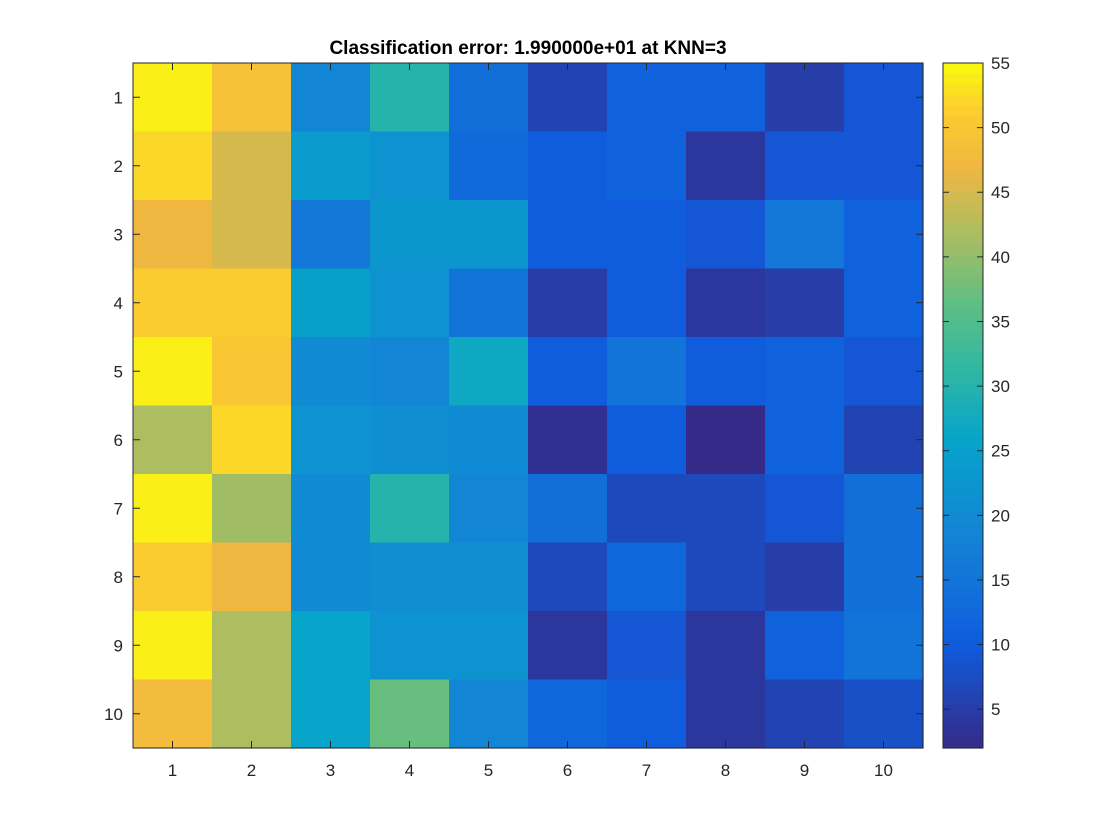  What do you see at coordinates (410, 646) in the screenshot?
I see `heatmap-cell-r9-c4` at bounding box center [410, 646].